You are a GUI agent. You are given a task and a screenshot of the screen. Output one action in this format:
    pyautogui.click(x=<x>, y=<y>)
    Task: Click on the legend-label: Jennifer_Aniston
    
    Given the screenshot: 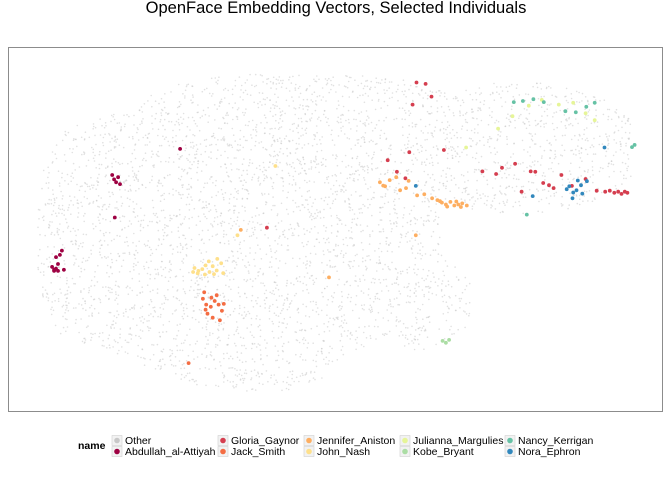 What is the action you would take?
    pyautogui.click(x=356, y=441)
    